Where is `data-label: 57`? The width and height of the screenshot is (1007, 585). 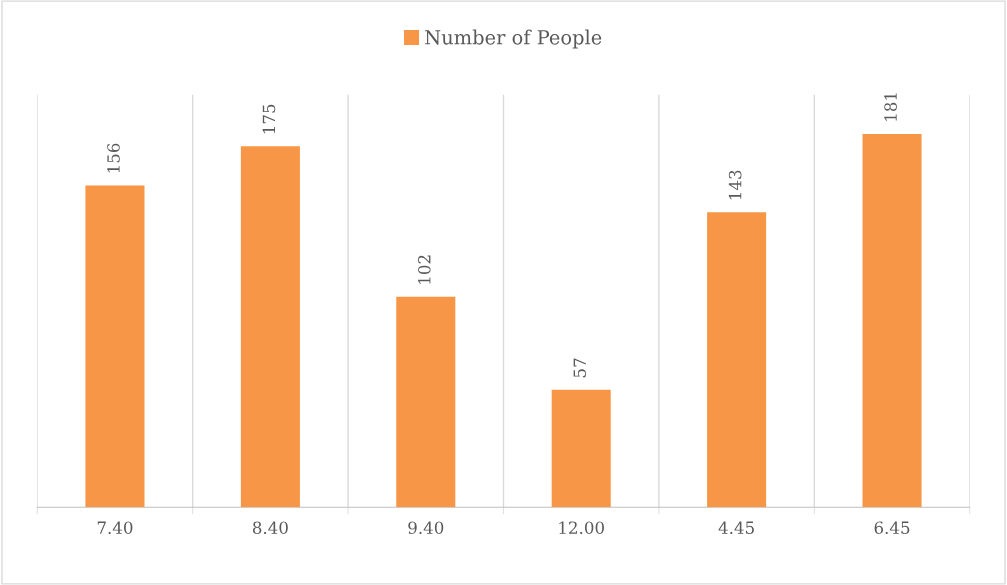
data-label: 57 is located at coordinates (580, 368).